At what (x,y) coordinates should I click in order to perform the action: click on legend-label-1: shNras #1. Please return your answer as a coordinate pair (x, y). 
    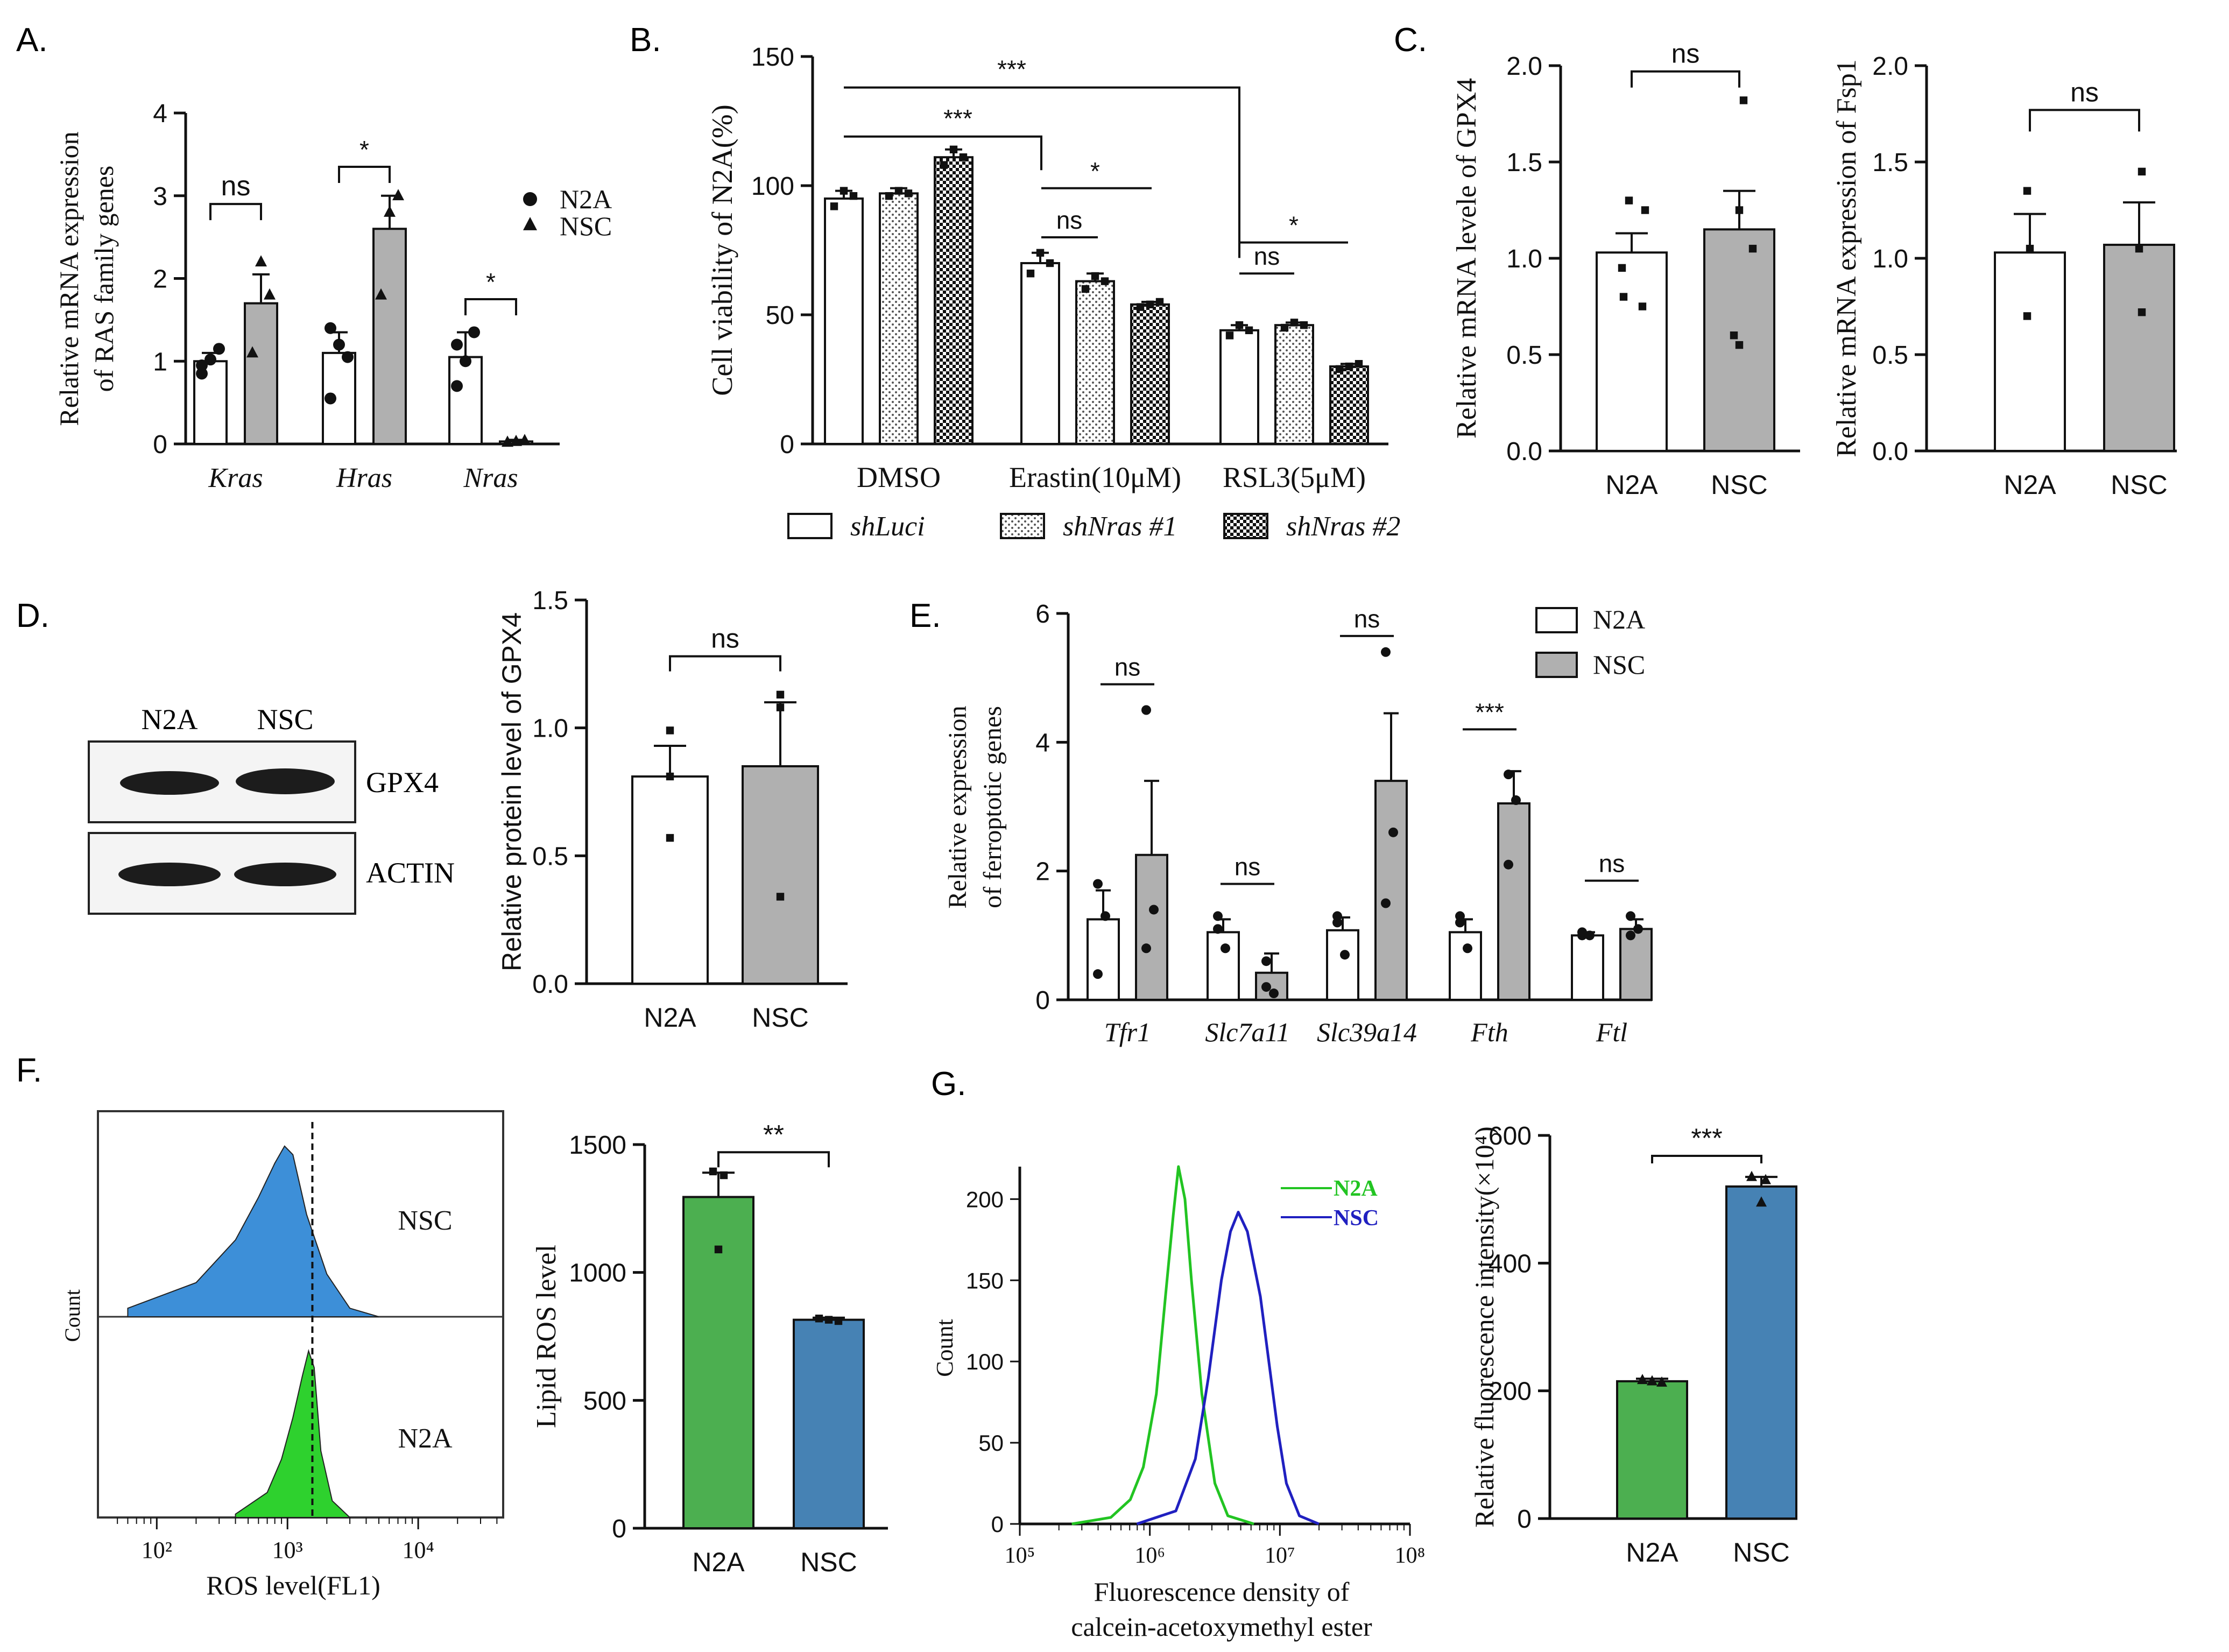
    Looking at the image, I should click on (1120, 526).